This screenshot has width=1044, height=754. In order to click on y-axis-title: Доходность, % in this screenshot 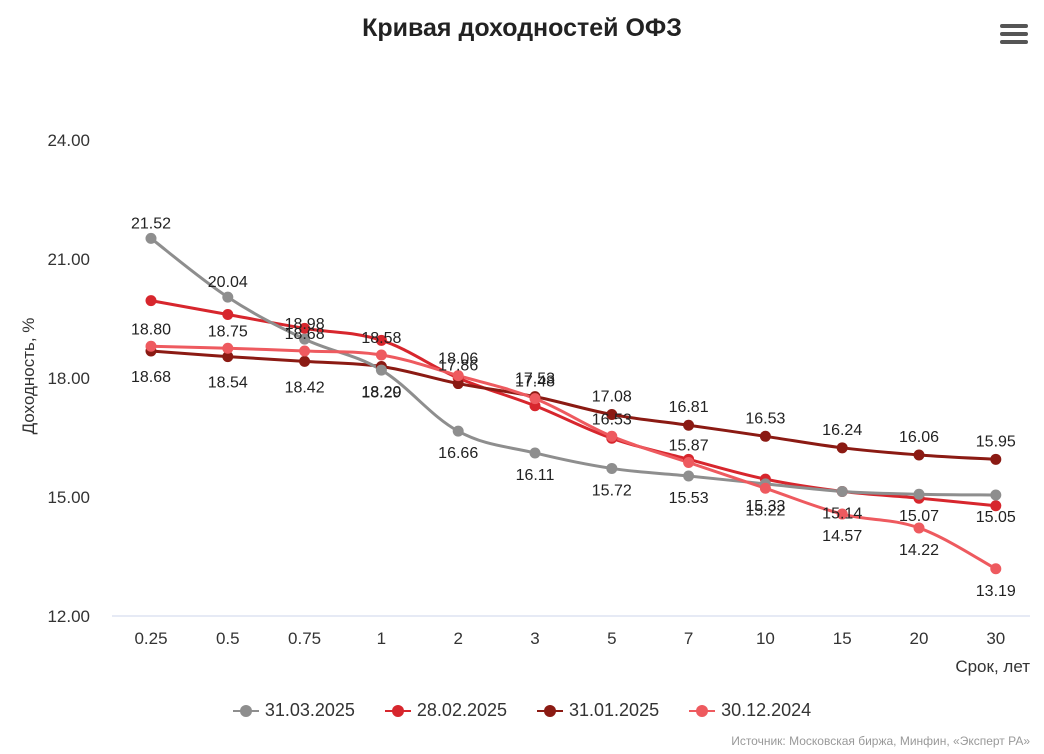, I will do `click(28, 376)`.